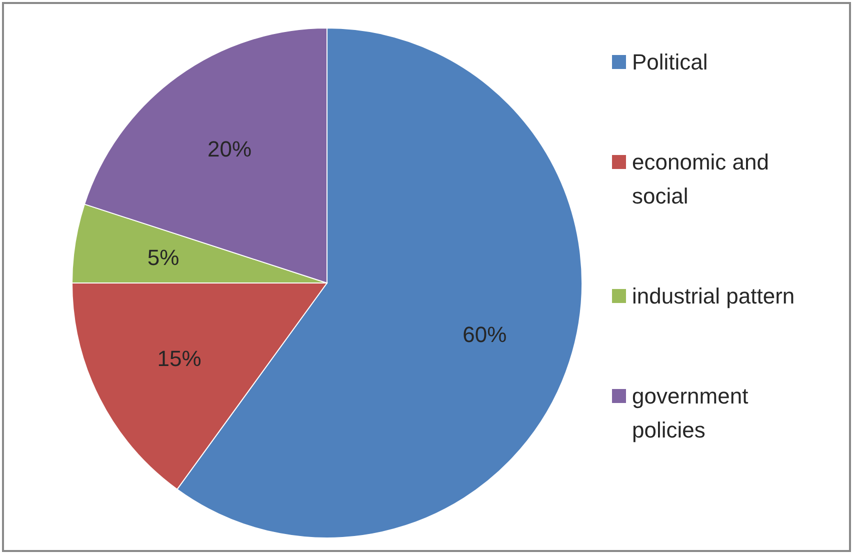  Describe the element at coordinates (700, 179) in the screenshot. I see `legend-label: economic and social` at that location.